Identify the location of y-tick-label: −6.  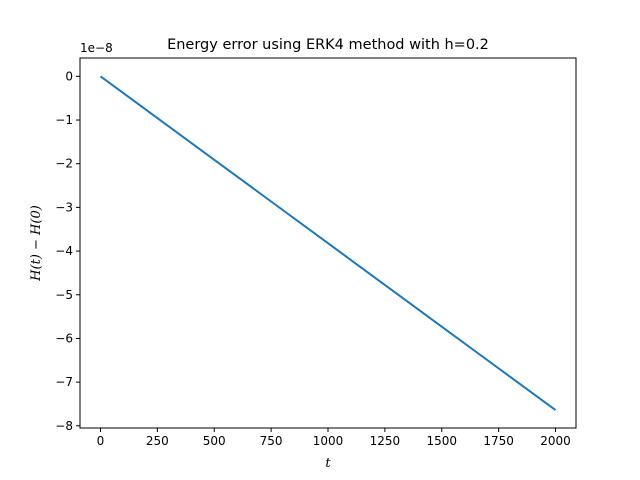
(64, 338).